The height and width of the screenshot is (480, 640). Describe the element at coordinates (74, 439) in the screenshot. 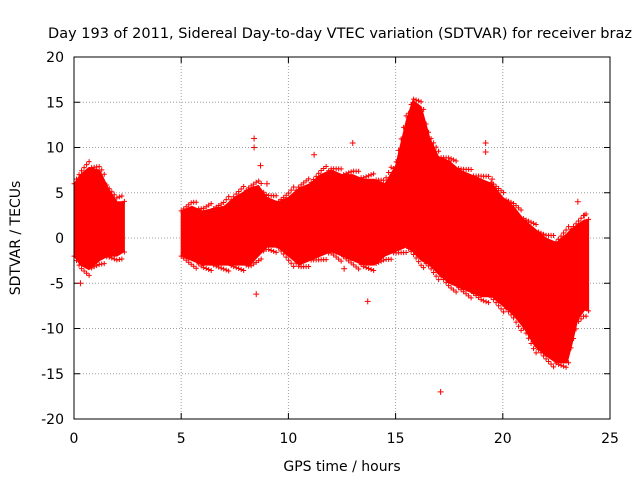

I see `x-tick-label: 0` at that location.